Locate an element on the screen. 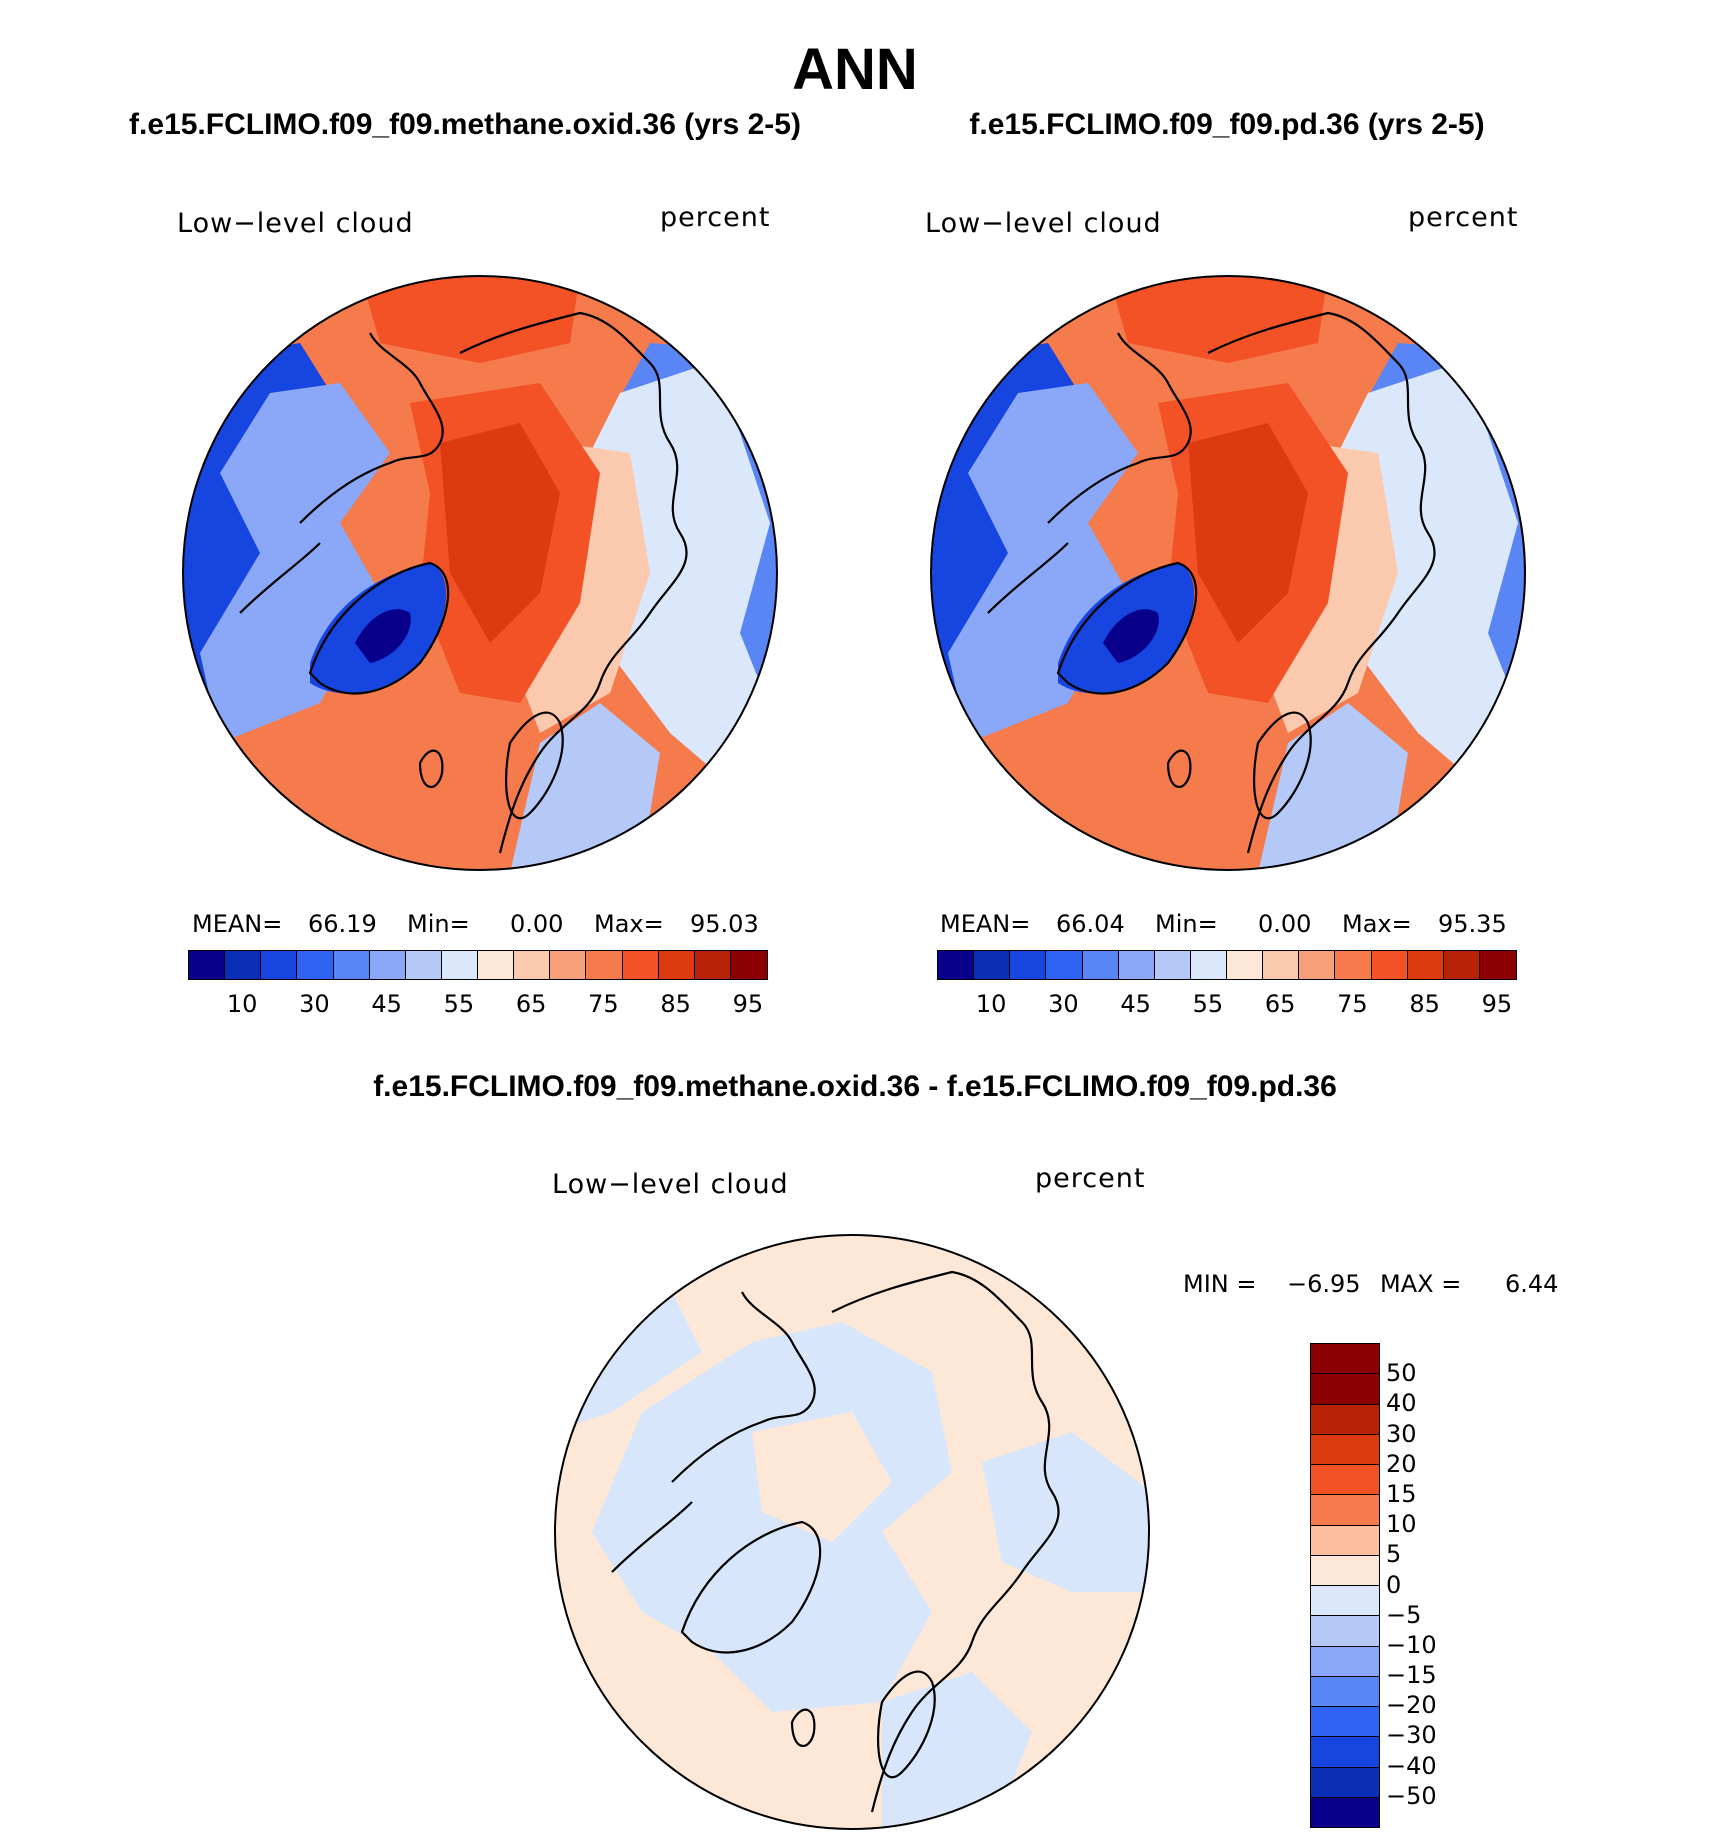 The height and width of the screenshot is (1839, 1710). right-max-value: 95.35 is located at coordinates (1472, 924).